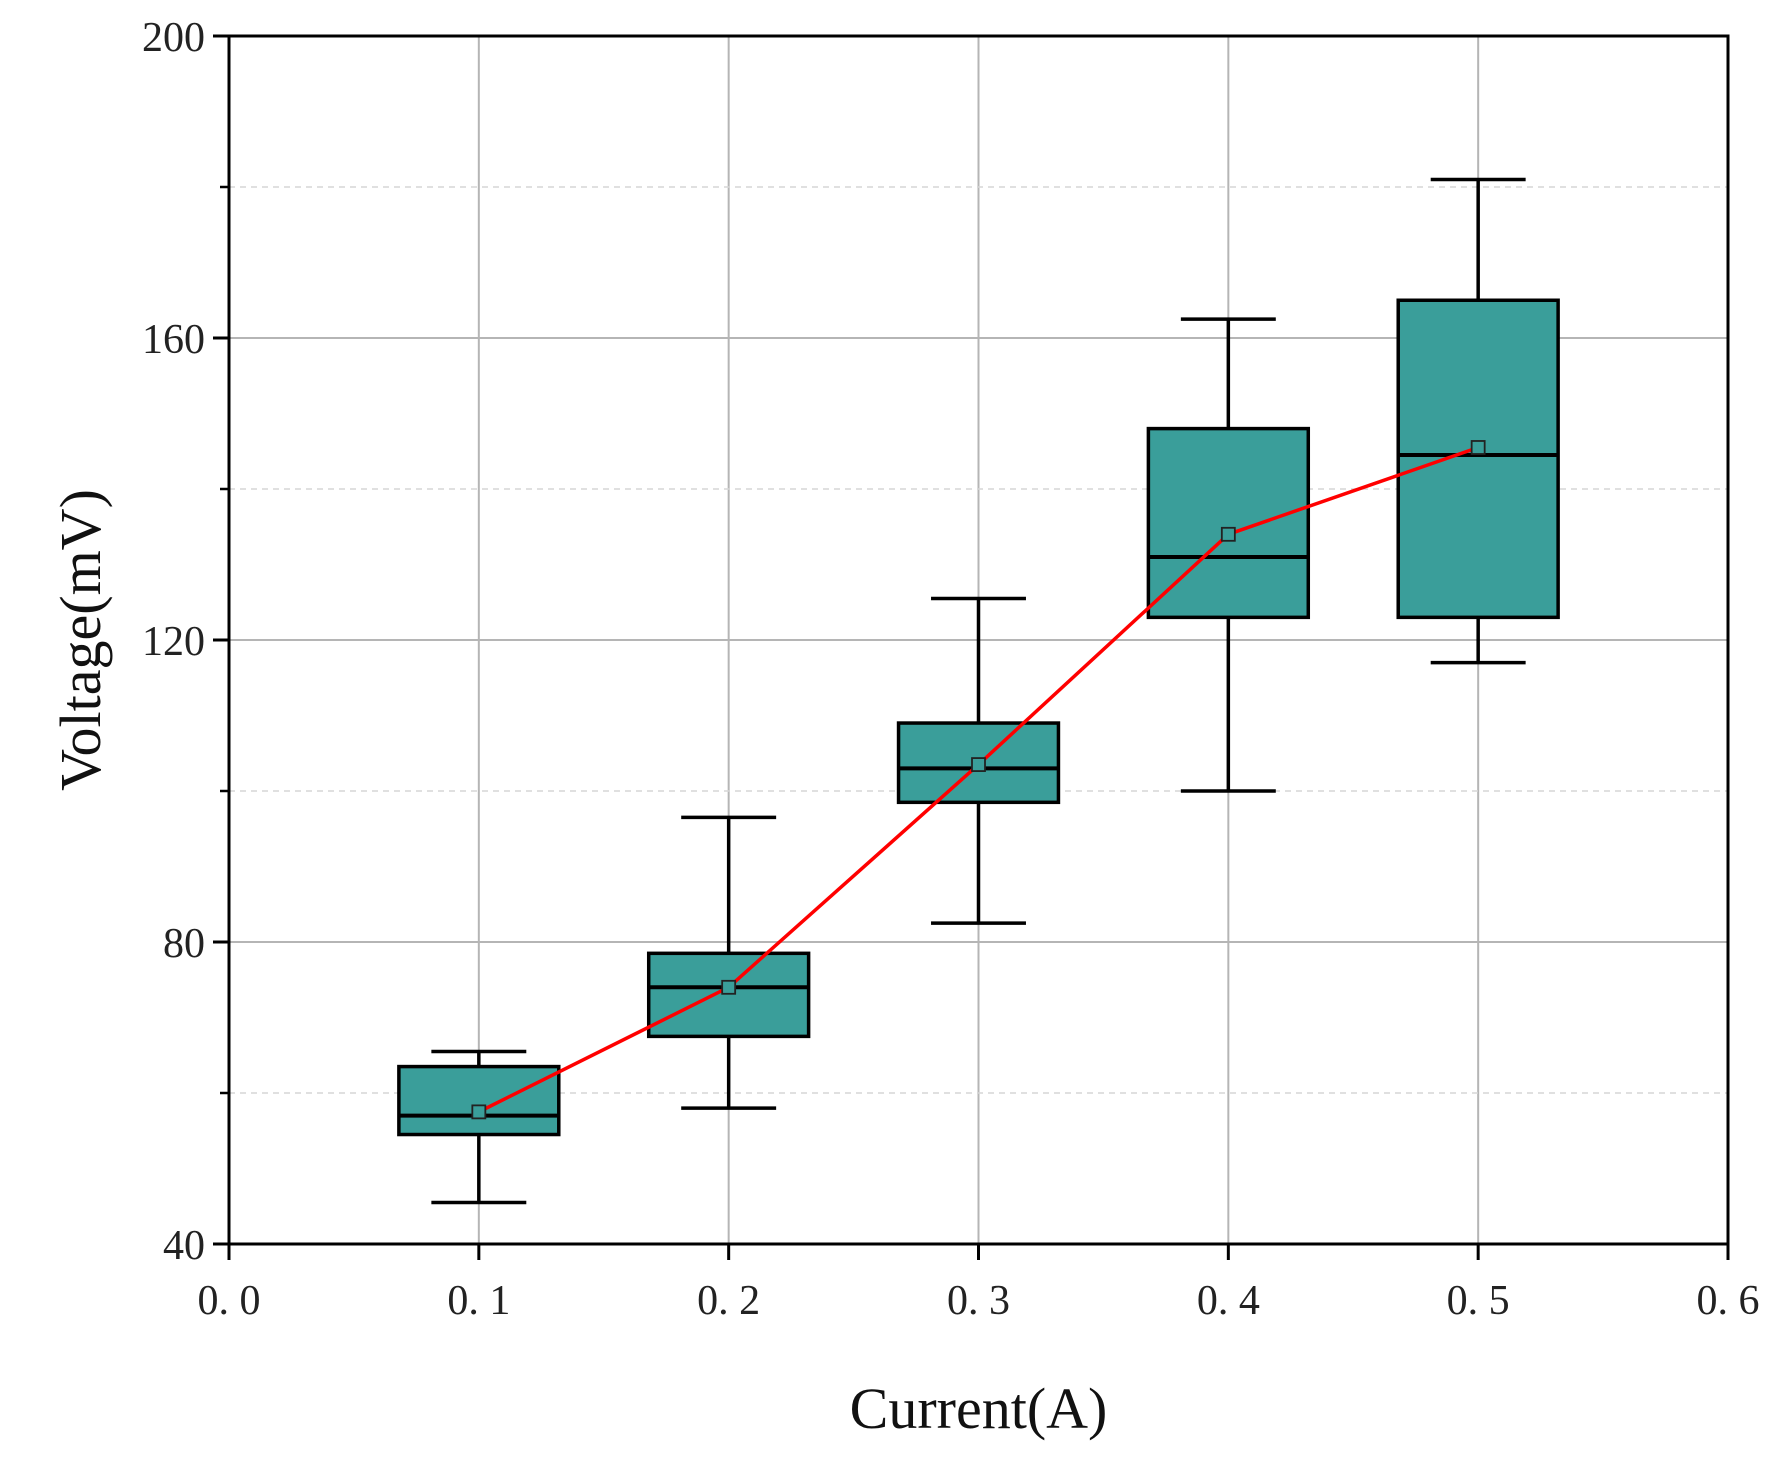 This screenshot has width=1777, height=1458. What do you see at coordinates (173, 340) in the screenshot?
I see `y-tick-label: 160` at bounding box center [173, 340].